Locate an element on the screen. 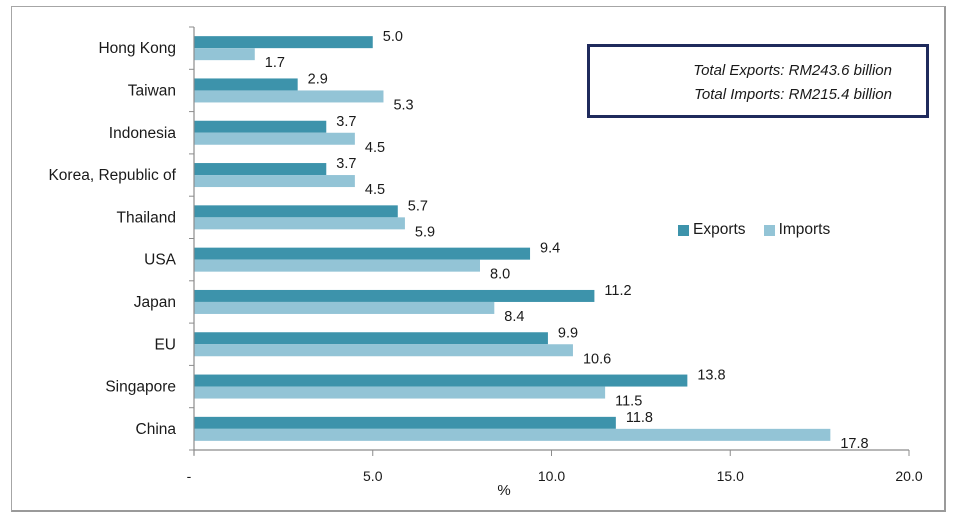 The image size is (960, 517). legend-label-imports: Imports is located at coordinates (804, 229).